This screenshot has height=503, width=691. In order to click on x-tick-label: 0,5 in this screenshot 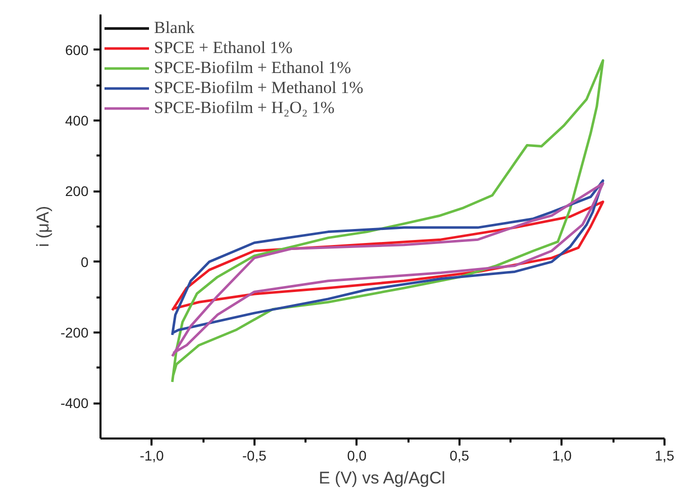, I will do `click(460, 456)`.